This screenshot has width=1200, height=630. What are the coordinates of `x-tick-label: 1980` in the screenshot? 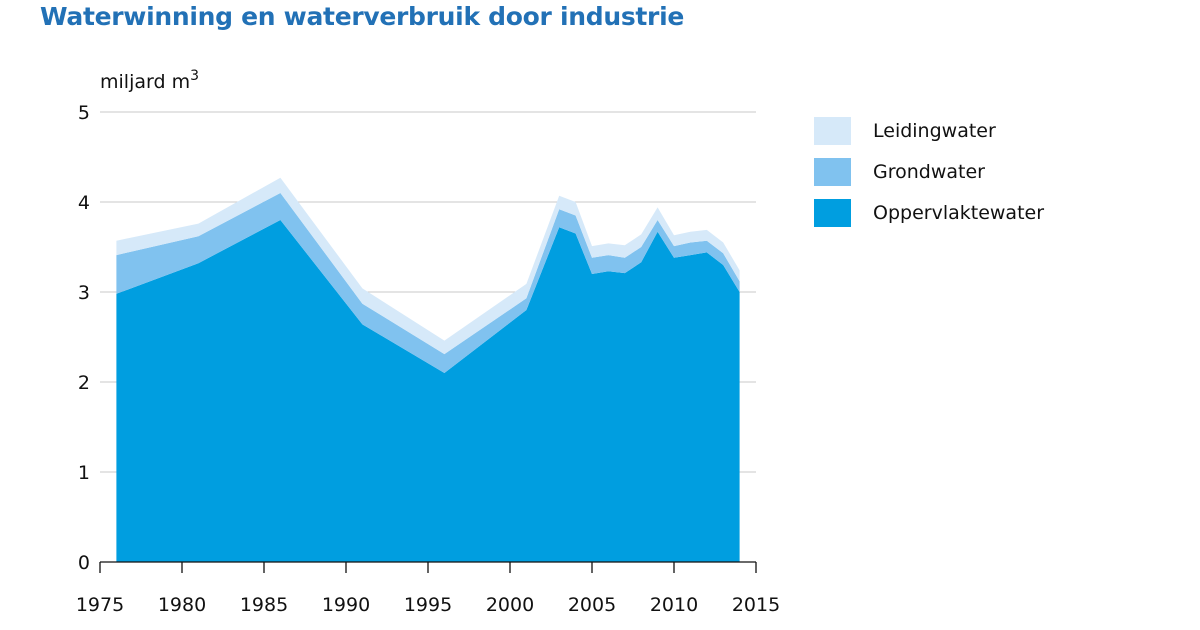 It's located at (182, 605).